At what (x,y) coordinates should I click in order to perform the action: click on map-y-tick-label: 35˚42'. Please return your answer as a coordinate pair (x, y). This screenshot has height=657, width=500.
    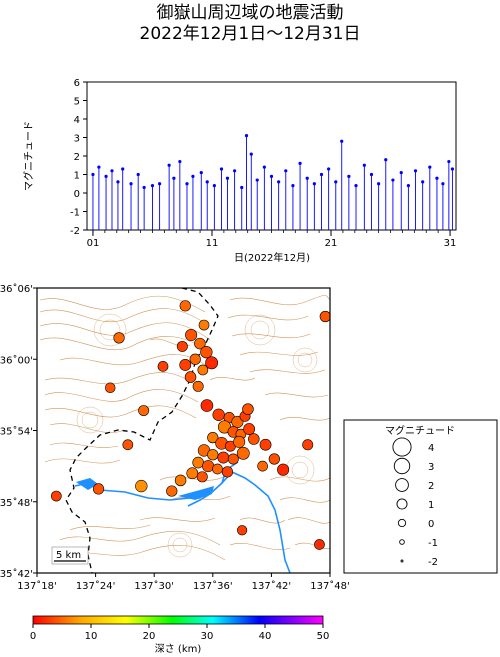
    Looking at the image, I should click on (16, 574).